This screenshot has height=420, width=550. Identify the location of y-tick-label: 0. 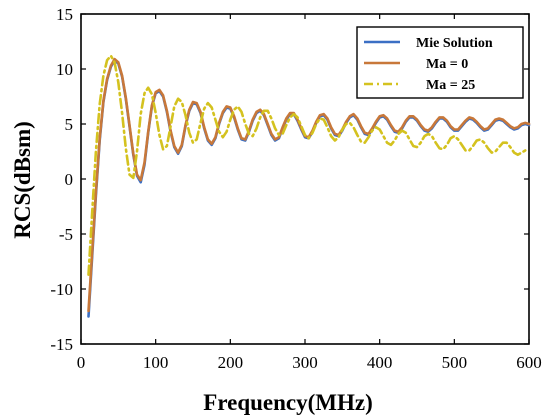
(69, 179).